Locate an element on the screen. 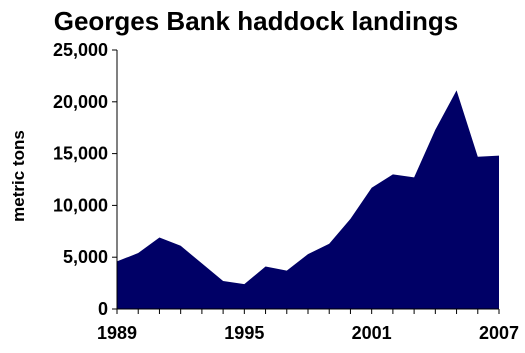 This screenshot has width=525, height=353. x-tick-label: 1995 is located at coordinates (244, 333).